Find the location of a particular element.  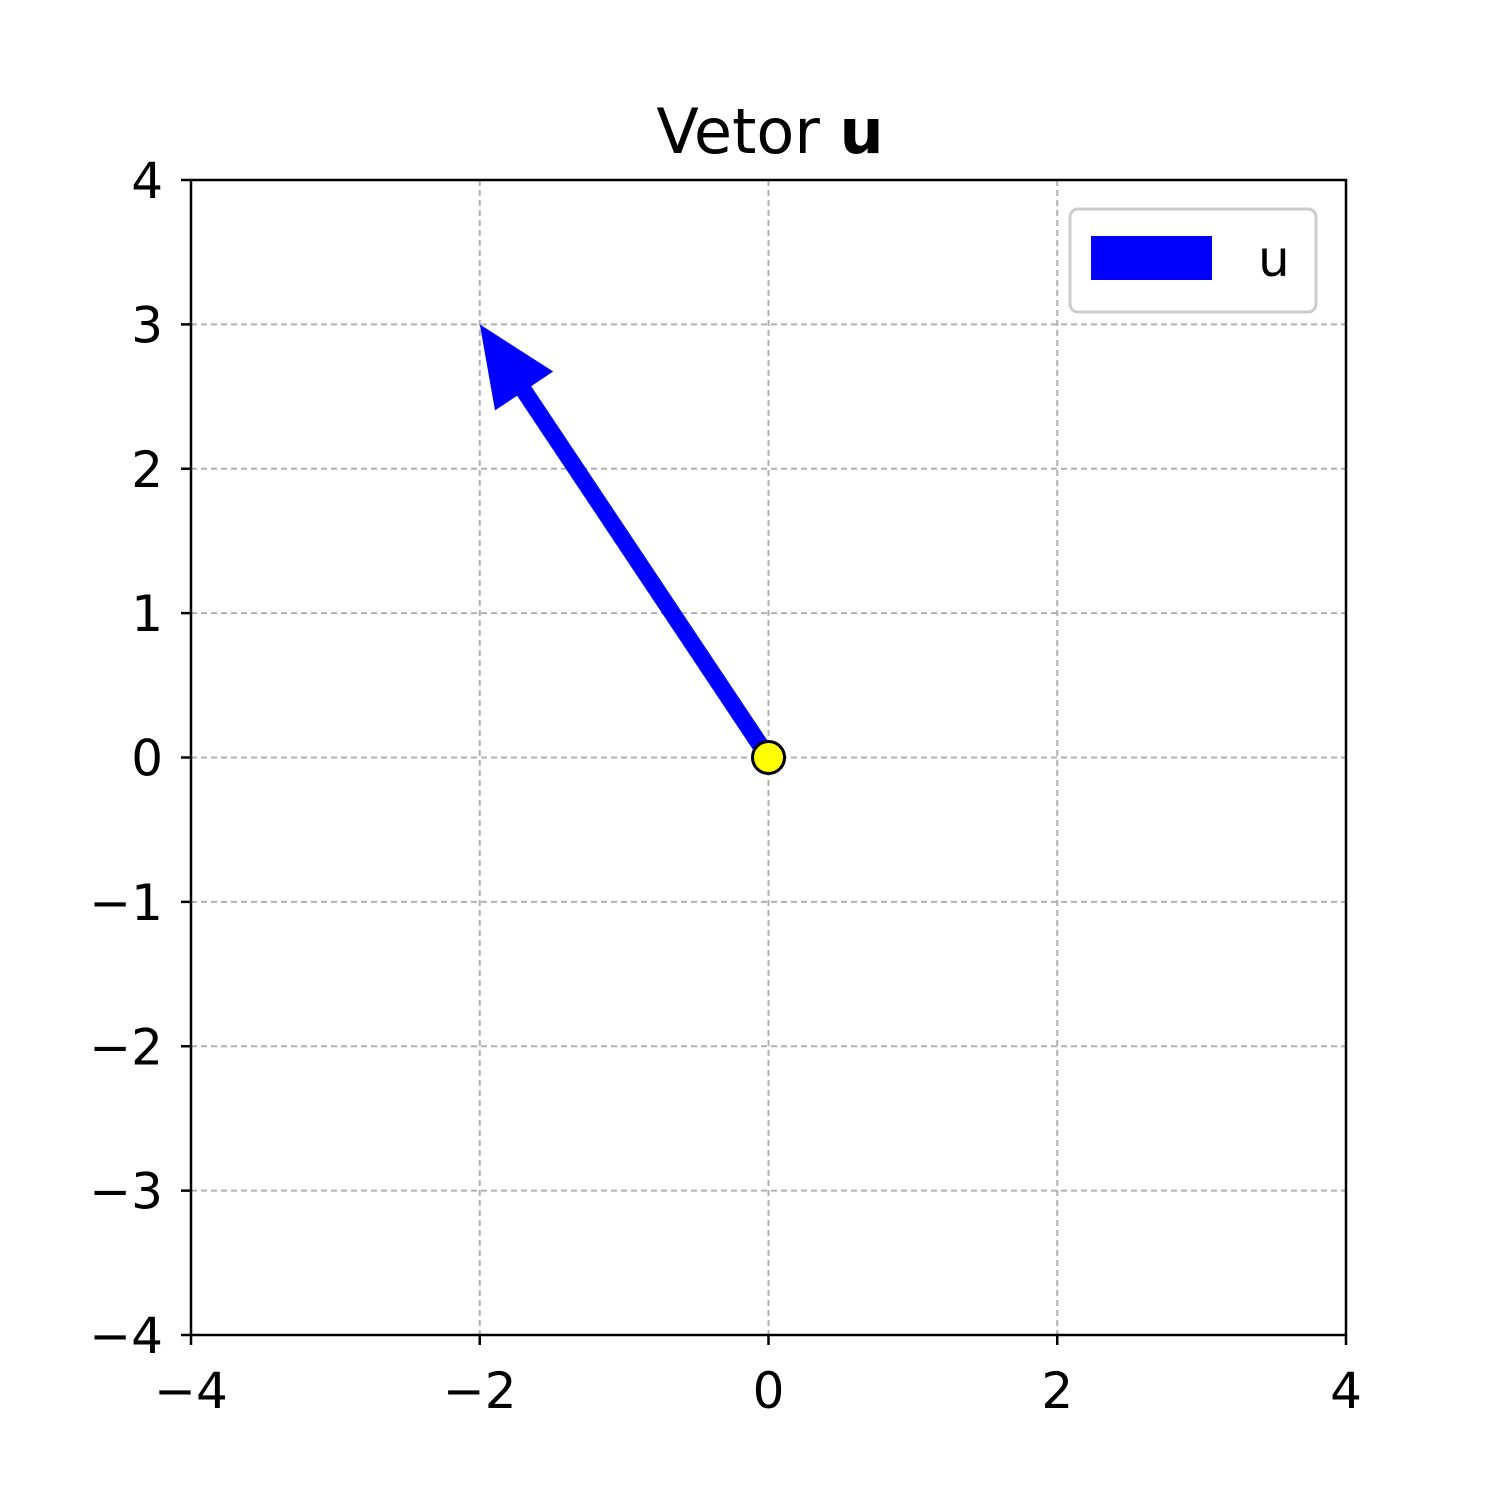

y-tick-label: 4 is located at coordinates (147, 181).